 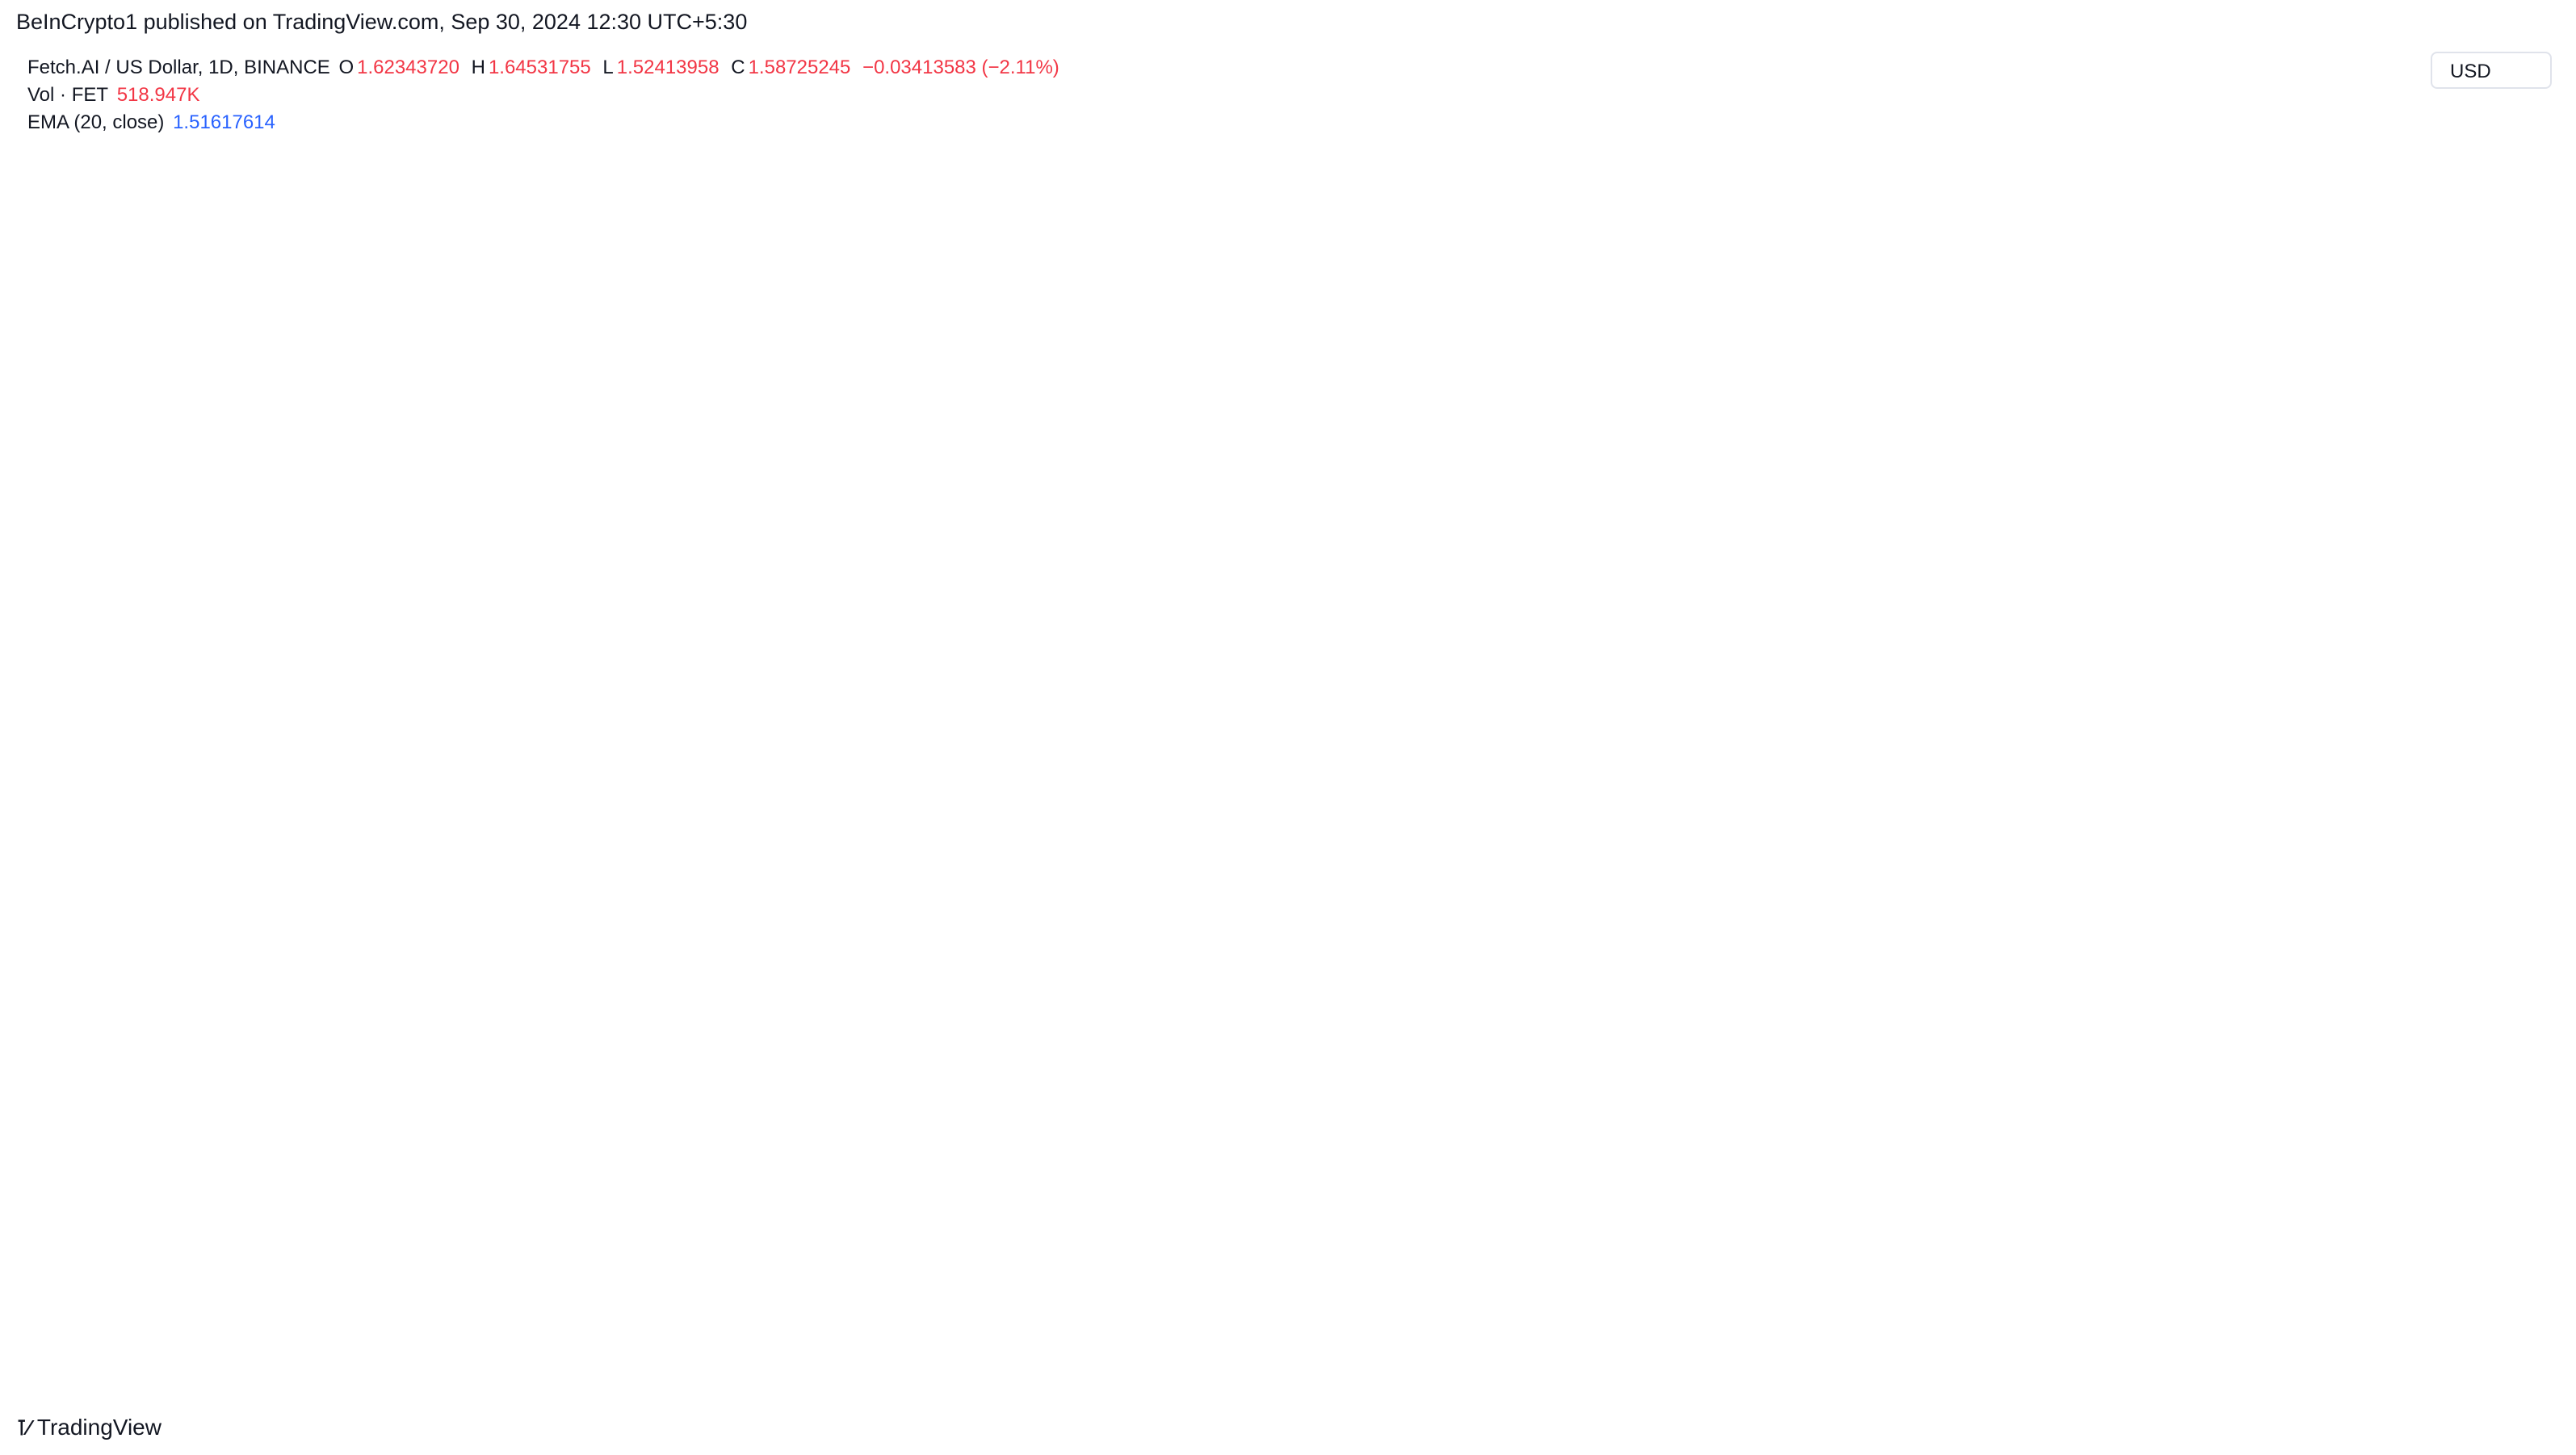 I want to click on last-price-tag: 1.58725245, so click(x=2488, y=858).